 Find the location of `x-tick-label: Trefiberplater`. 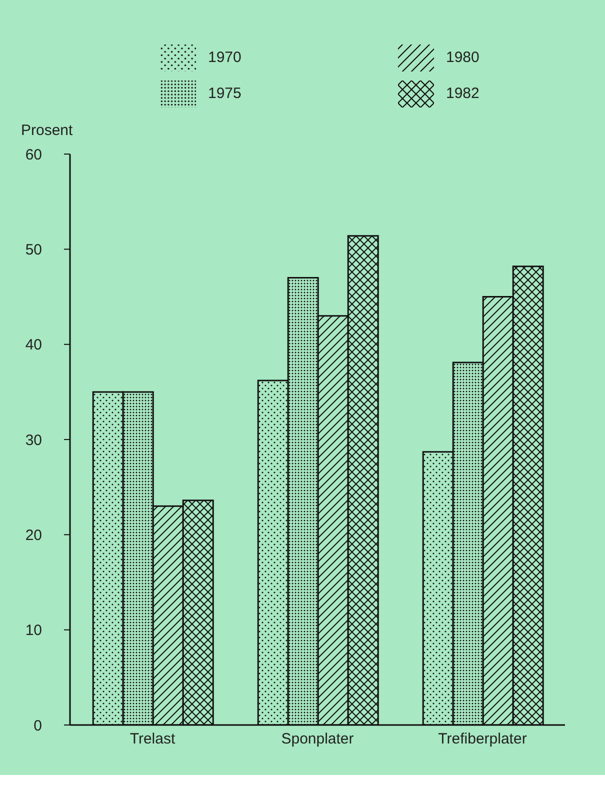

x-tick-label: Trefiberplater is located at coordinates (482, 739).